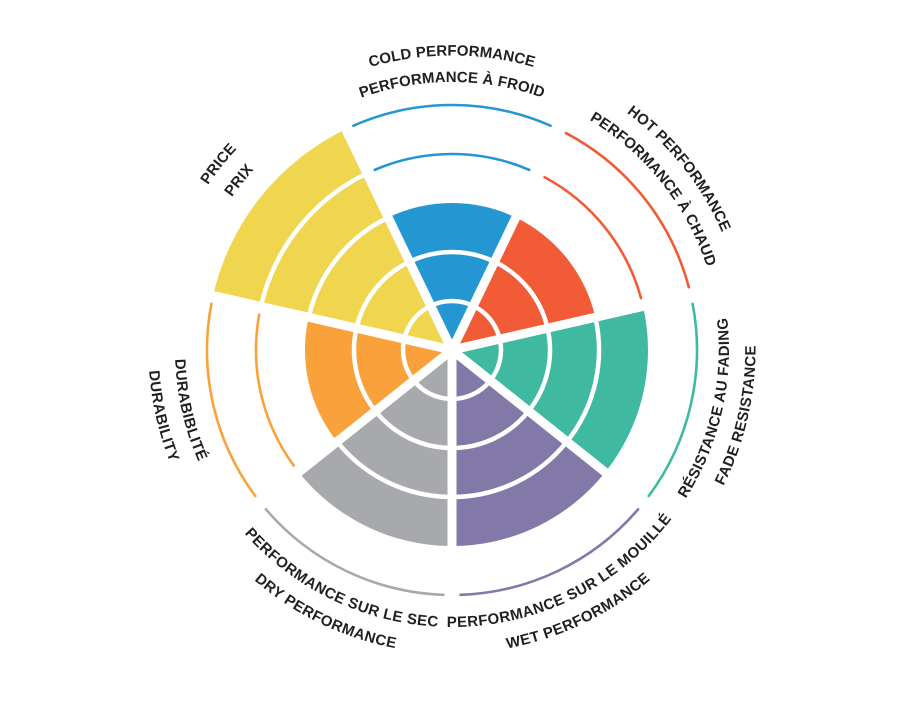 This screenshot has height=720, width=900. Describe the element at coordinates (452, 85) in the screenshot. I see `sector-cold-label-fr: PERFORMANCE À FROID` at that location.